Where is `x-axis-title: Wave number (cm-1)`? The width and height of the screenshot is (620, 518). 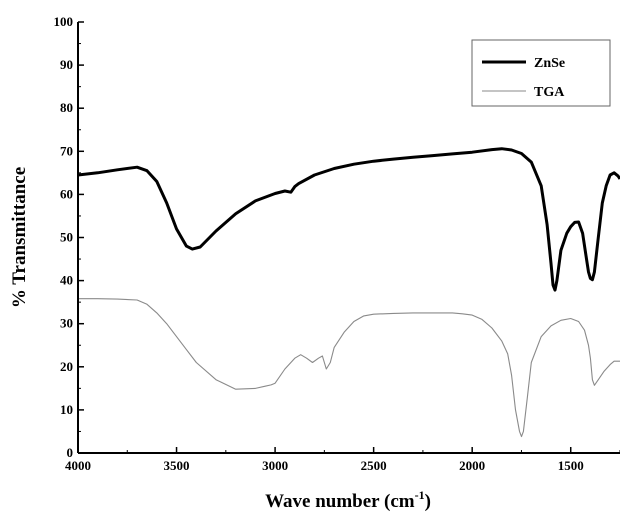
x-axis-title: Wave number (cm-1) is located at coordinates (348, 500).